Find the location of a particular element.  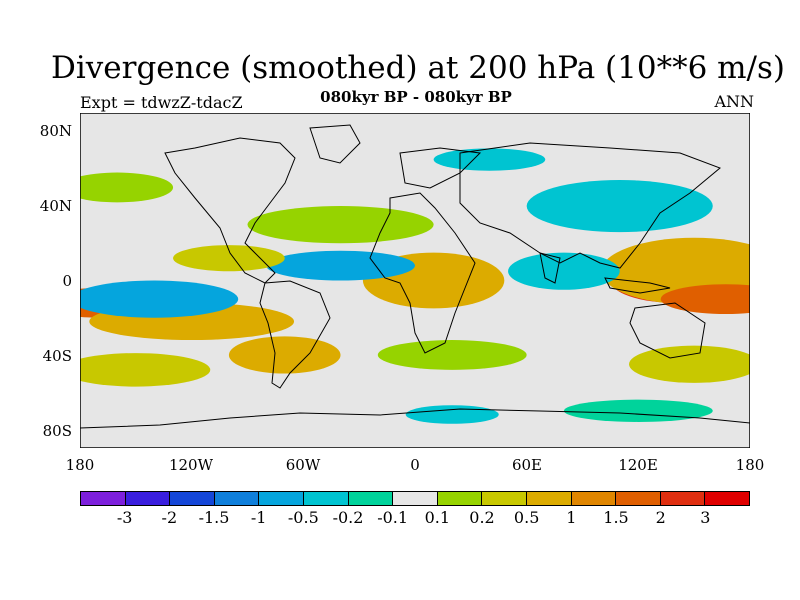

colorbar-label: 0.1 is located at coordinates (437, 517).